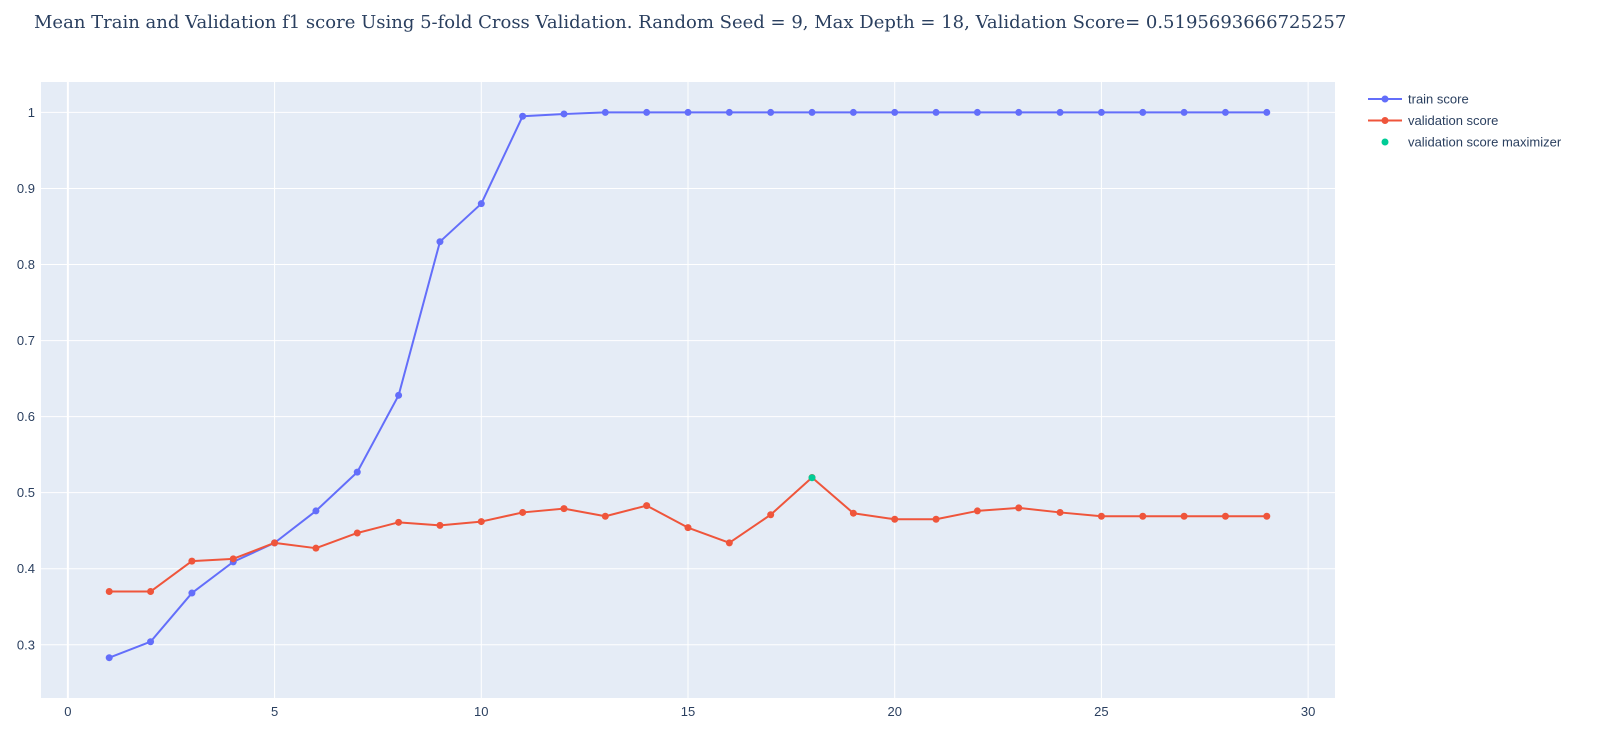 The height and width of the screenshot is (732, 1600). I want to click on y-tick-label: 0.3, so click(26, 644).